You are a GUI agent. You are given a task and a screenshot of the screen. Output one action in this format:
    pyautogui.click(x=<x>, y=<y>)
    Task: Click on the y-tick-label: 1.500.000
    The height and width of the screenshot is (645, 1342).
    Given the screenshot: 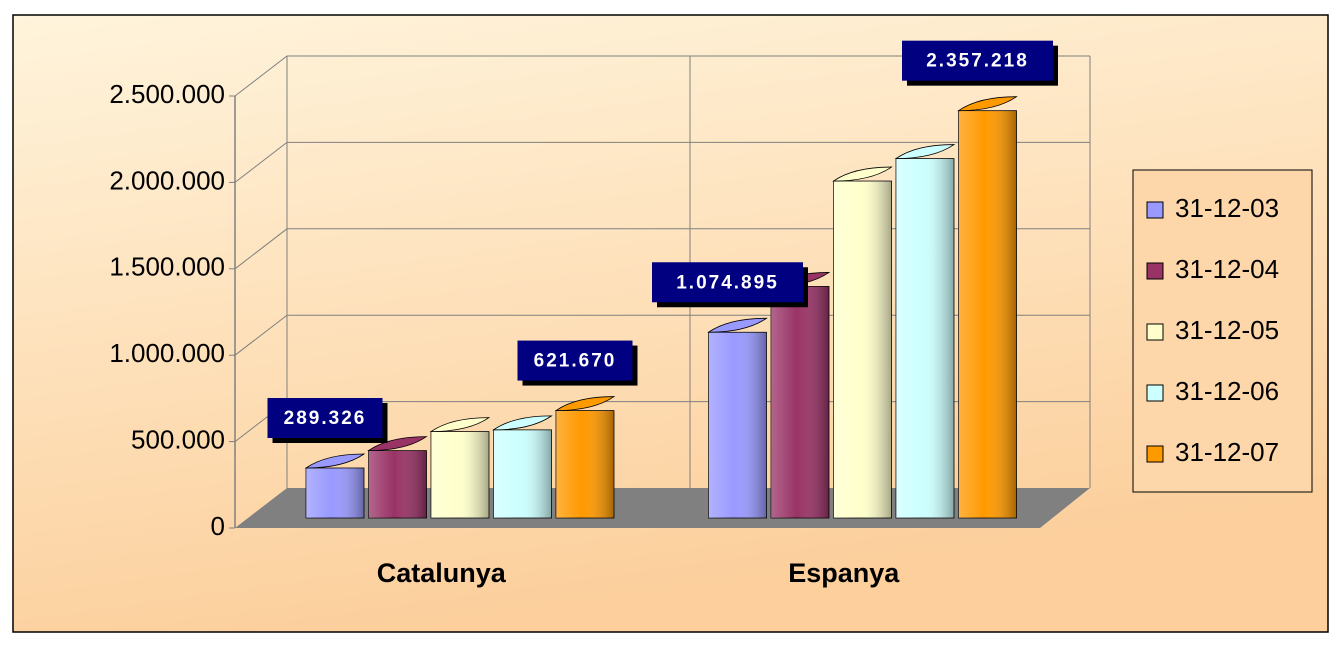 What is the action you would take?
    pyautogui.click(x=167, y=267)
    